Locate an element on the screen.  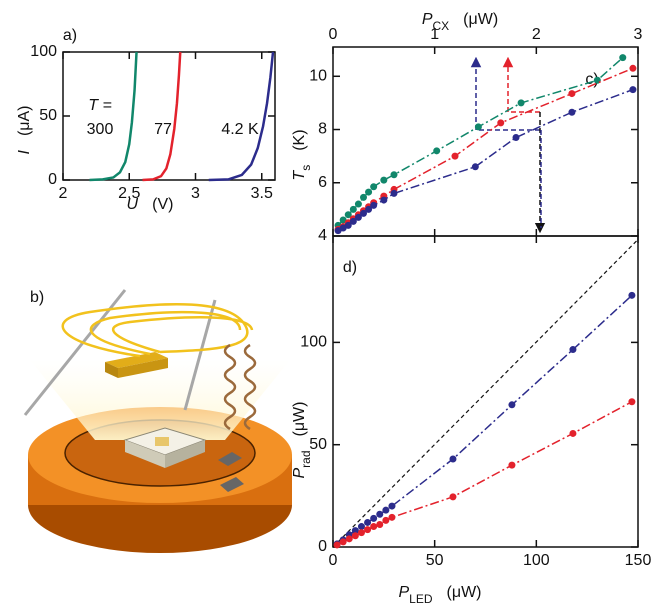
x-axis-label: PCX (μW) is located at coordinates (460, 22).